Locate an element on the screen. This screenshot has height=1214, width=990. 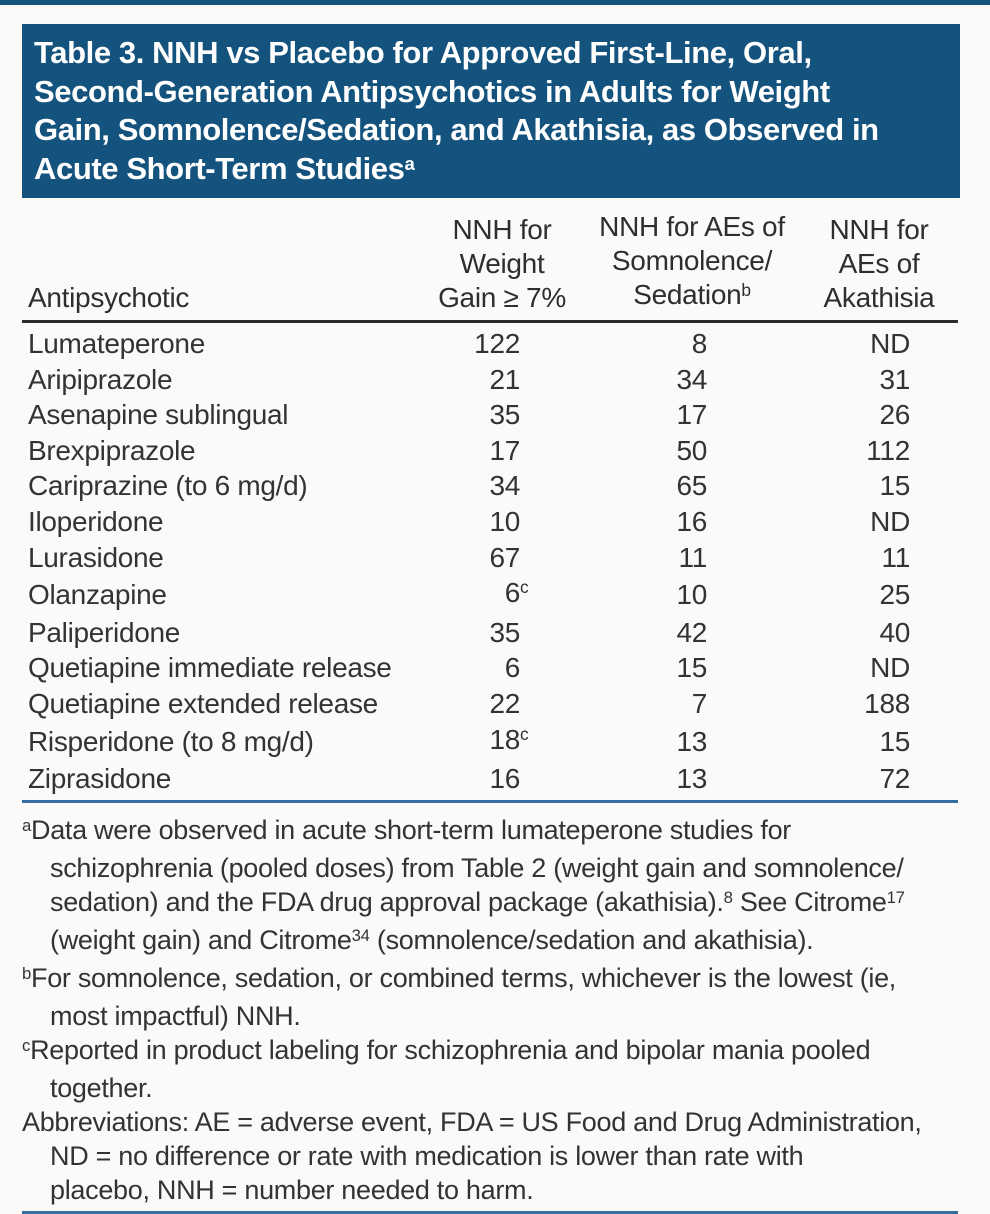
akathisia-cell: 11 is located at coordinates (896, 557).